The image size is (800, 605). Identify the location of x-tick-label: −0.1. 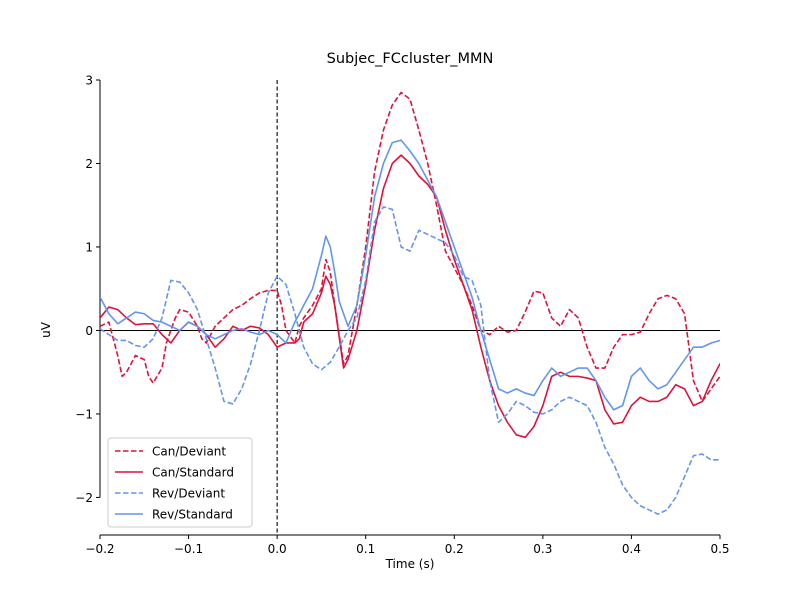
(188, 549).